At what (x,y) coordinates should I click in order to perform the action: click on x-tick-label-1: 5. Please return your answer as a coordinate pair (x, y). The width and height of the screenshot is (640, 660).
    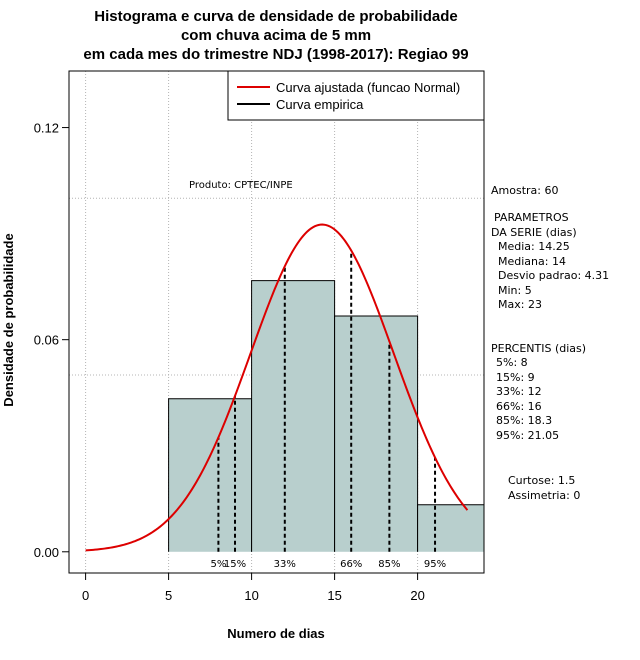
    Looking at the image, I should click on (168, 595).